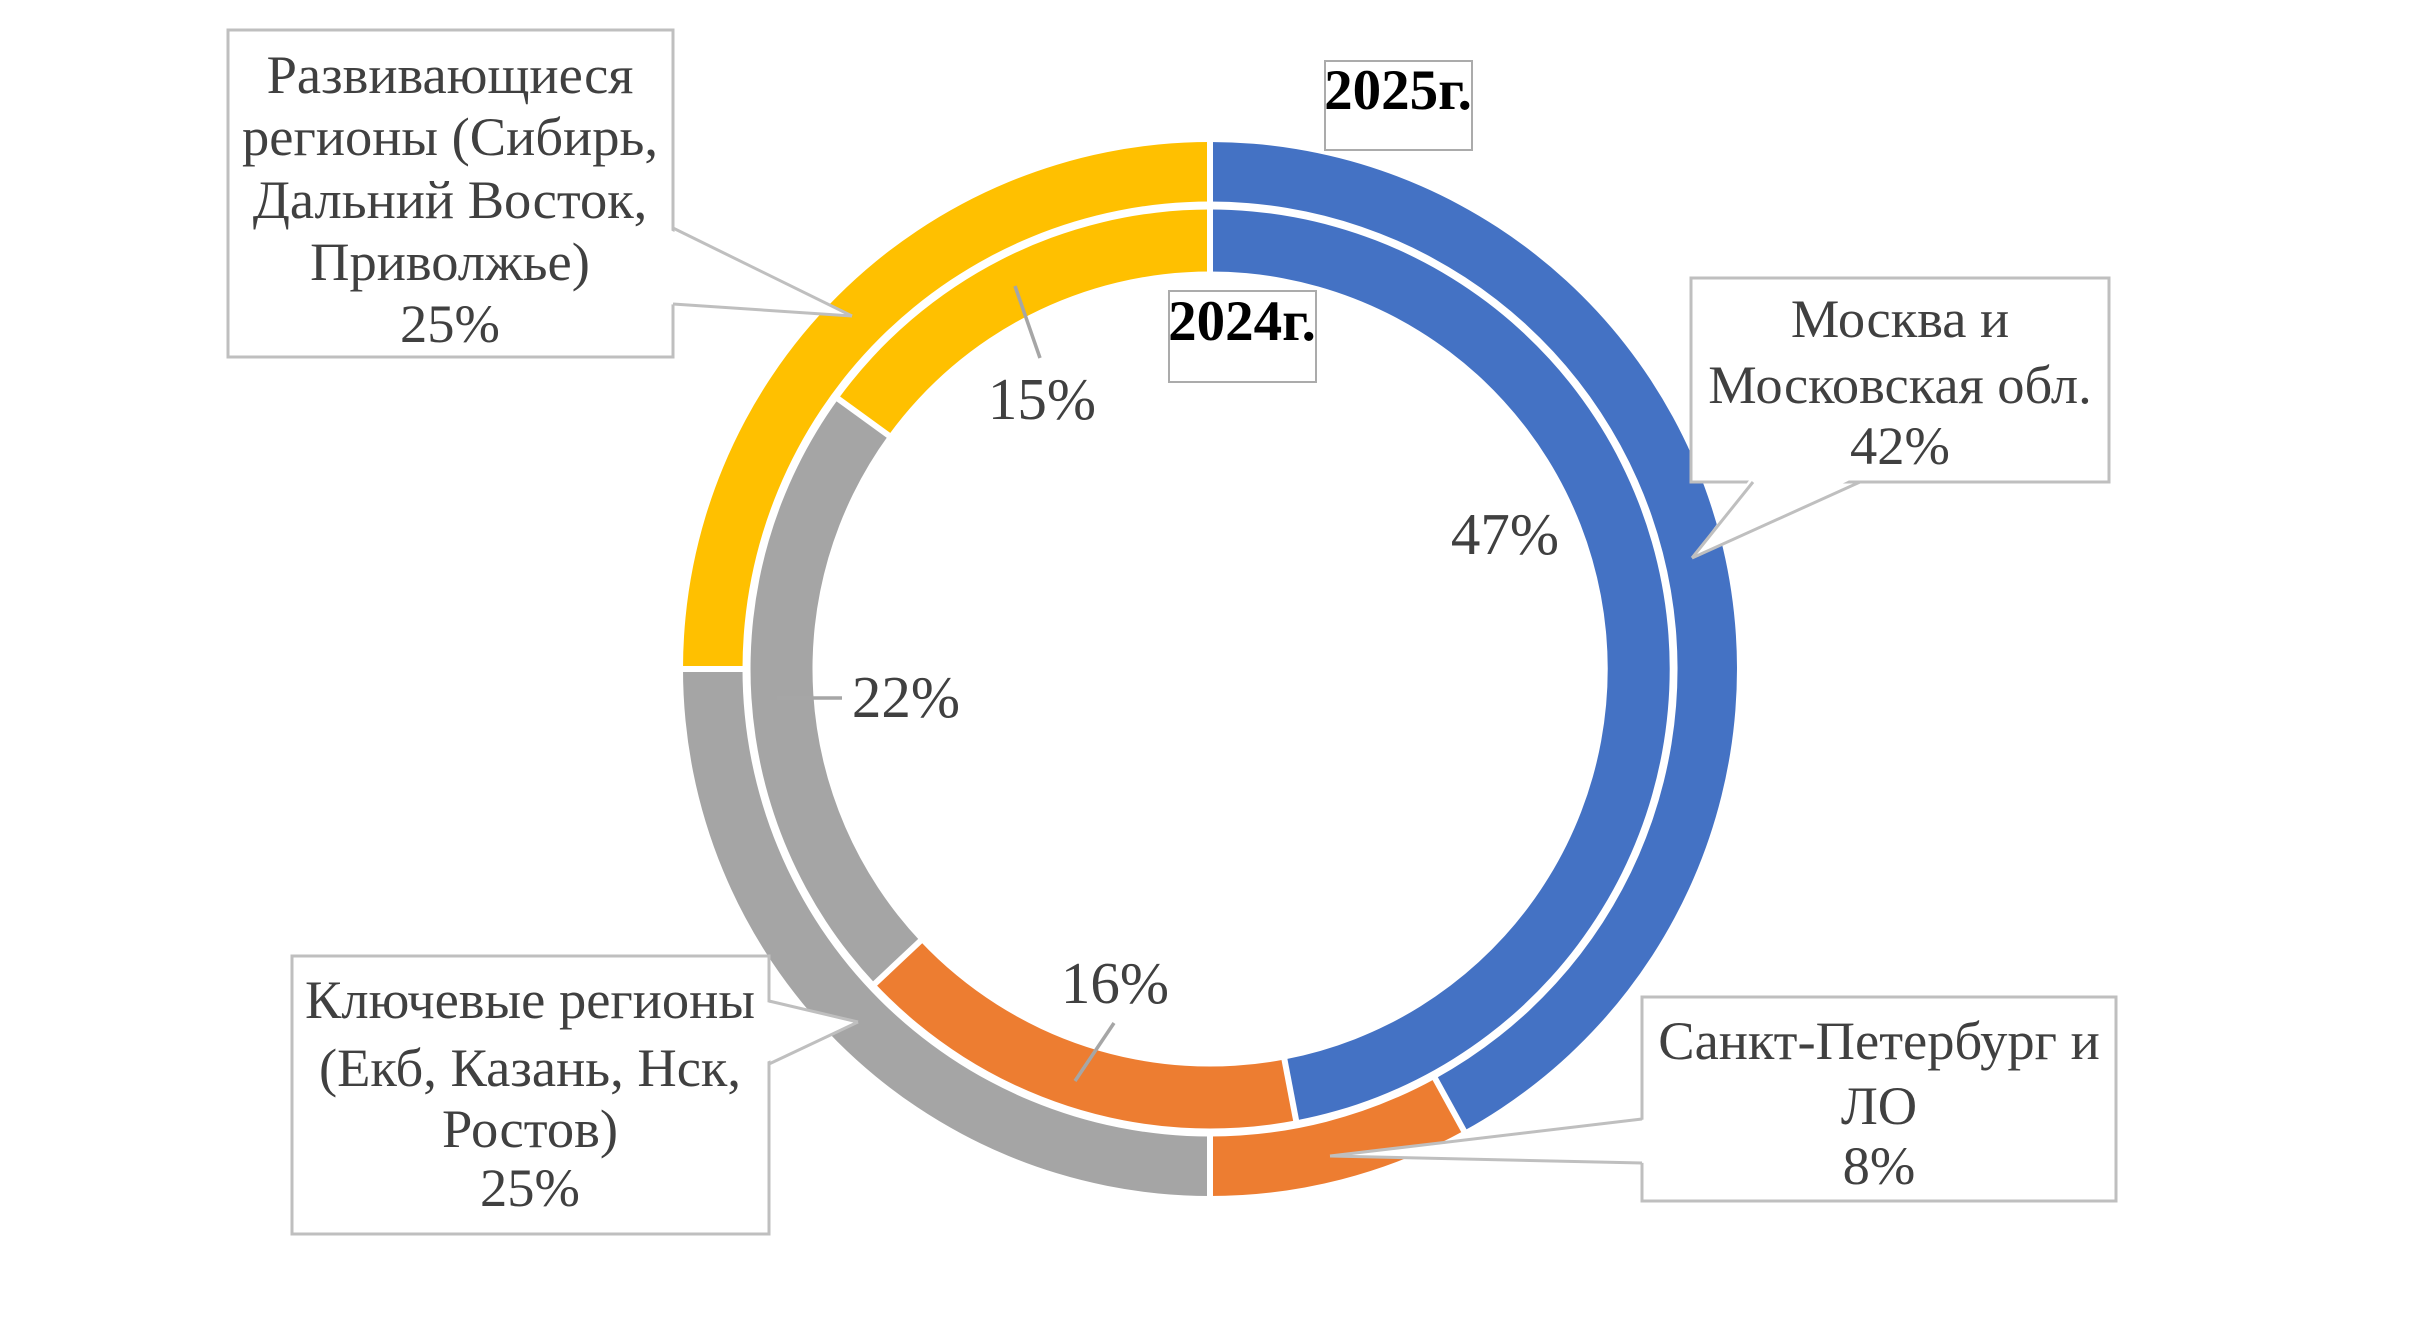  What do you see at coordinates (450, 261) in the screenshot?
I see `svg-text: Приволжье)` at bounding box center [450, 261].